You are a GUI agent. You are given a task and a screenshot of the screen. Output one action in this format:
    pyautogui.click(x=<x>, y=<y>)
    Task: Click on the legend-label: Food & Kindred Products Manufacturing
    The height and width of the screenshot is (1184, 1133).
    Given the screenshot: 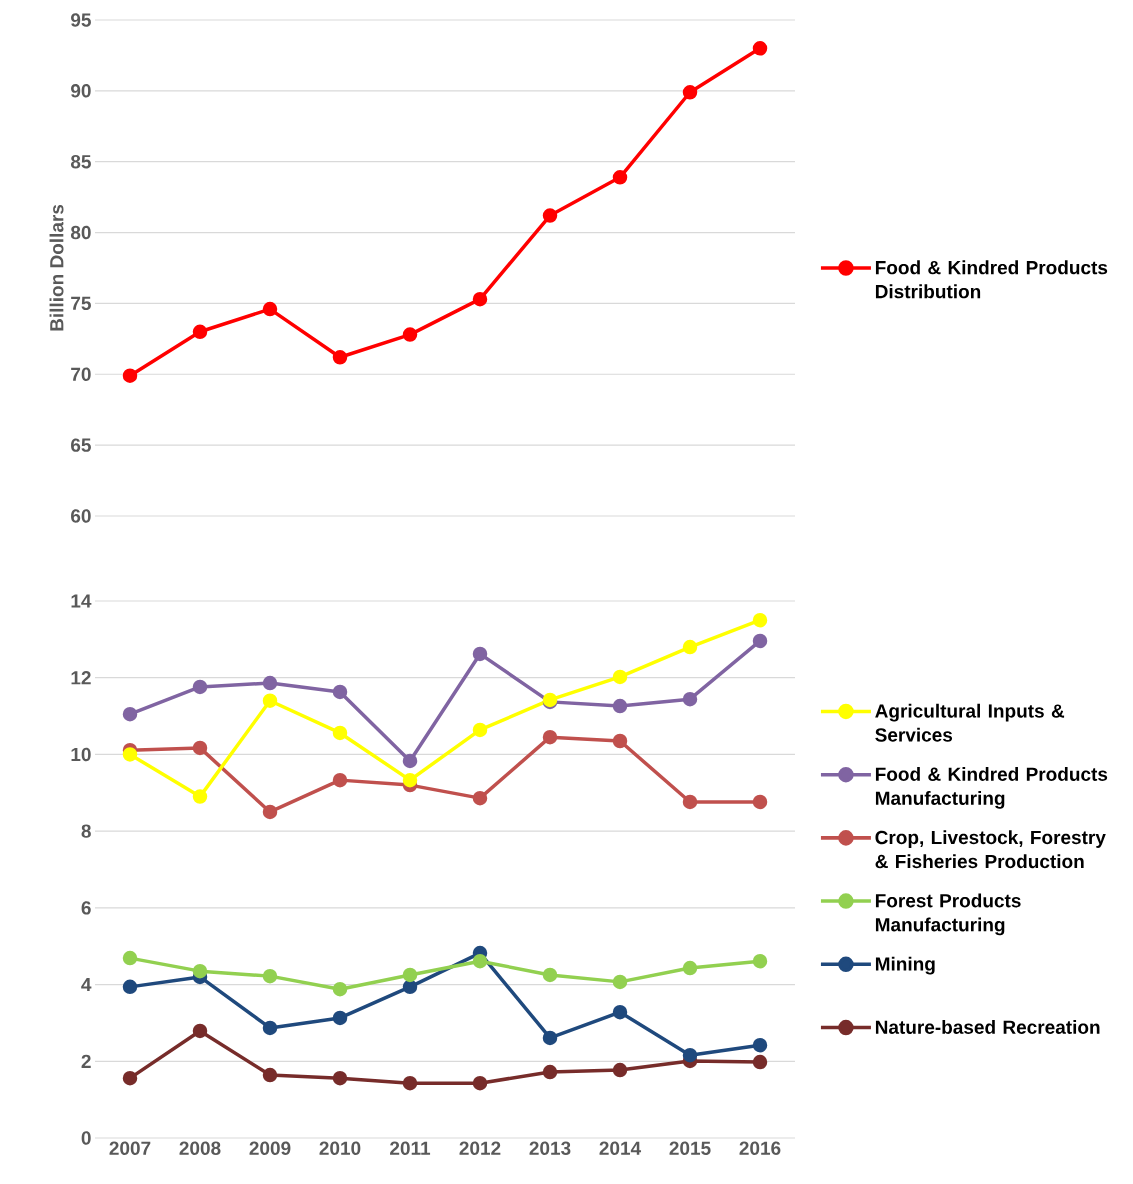 What is the action you would take?
    pyautogui.click(x=991, y=788)
    